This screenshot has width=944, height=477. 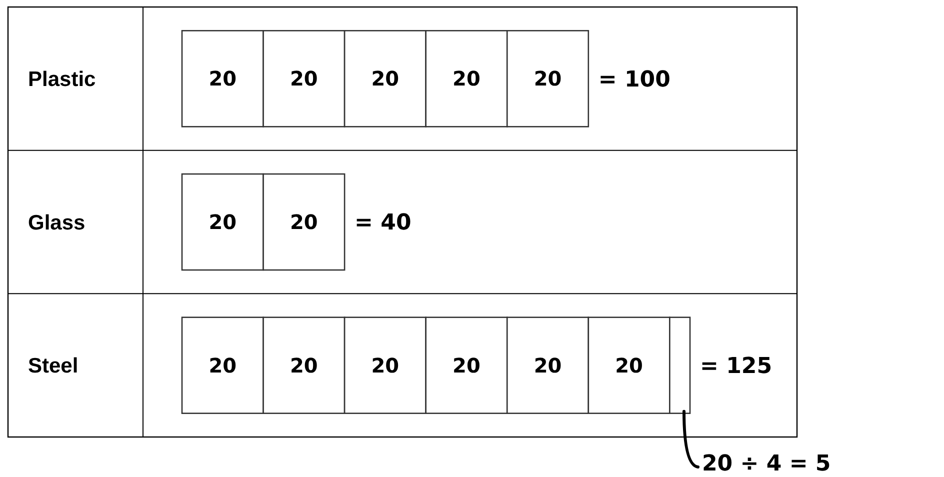 I want to click on text: 20 ÷ 4 = 5, so click(x=766, y=464).